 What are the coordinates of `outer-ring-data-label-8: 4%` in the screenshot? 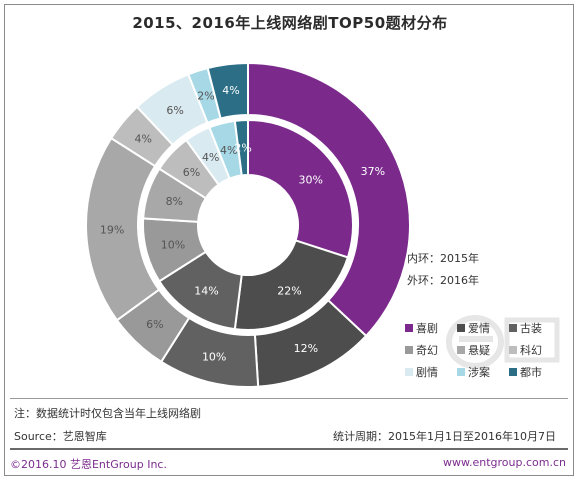 It's located at (230, 90).